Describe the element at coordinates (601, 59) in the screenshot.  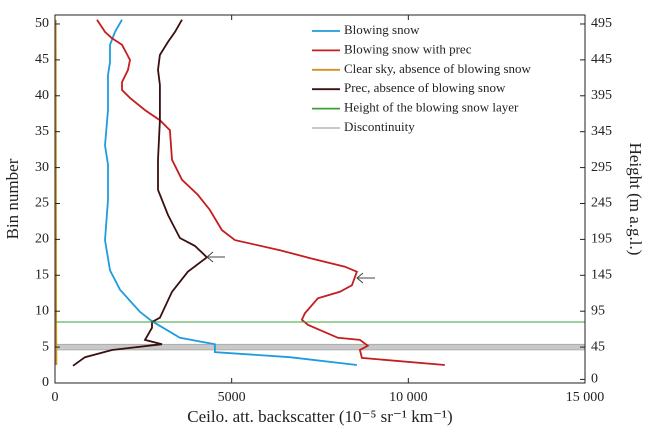
I see `y2-tick-label: 445` at that location.